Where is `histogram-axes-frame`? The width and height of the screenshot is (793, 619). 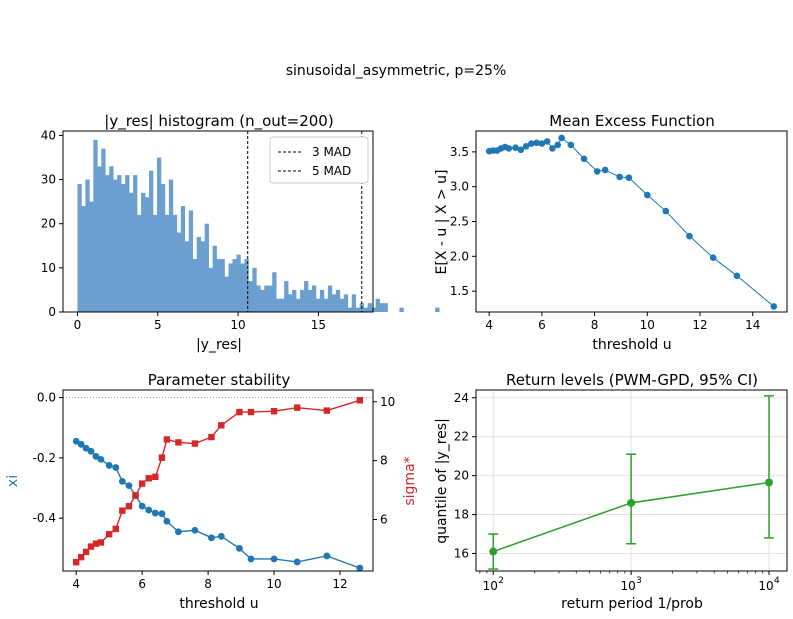
histogram-axes-frame is located at coordinates (218, 221).